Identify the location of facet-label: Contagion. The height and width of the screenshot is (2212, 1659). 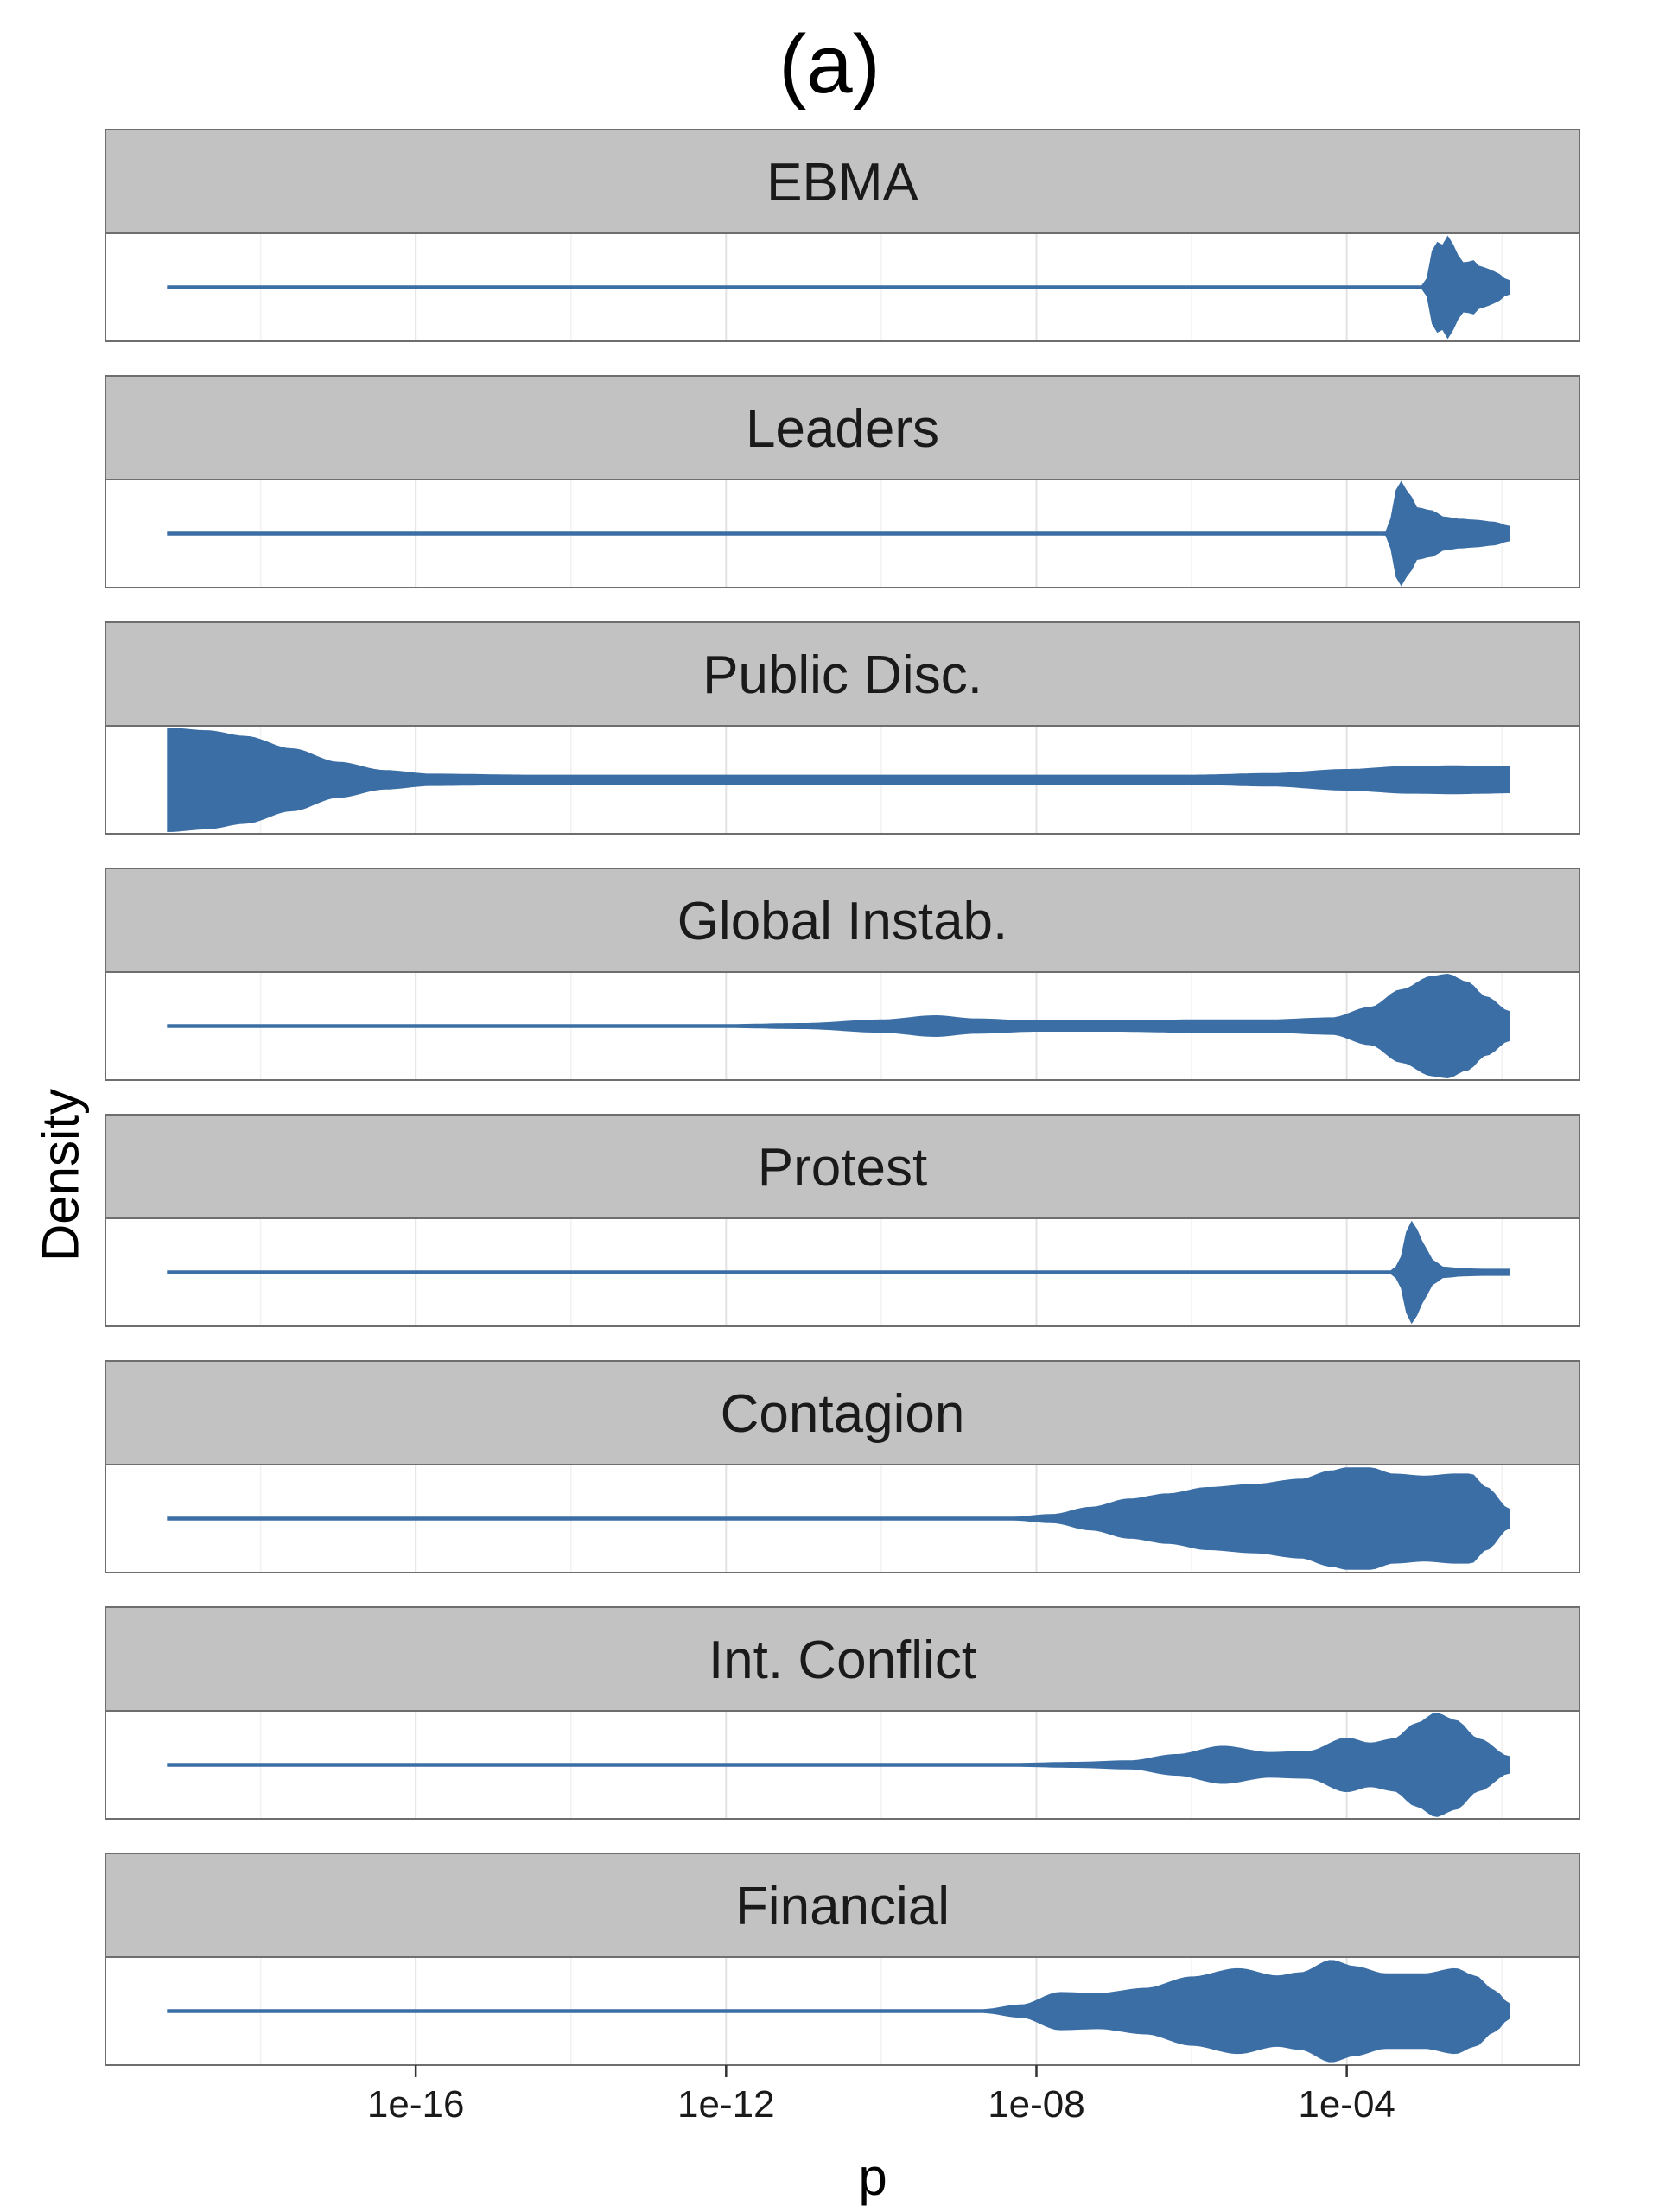
(843, 1414).